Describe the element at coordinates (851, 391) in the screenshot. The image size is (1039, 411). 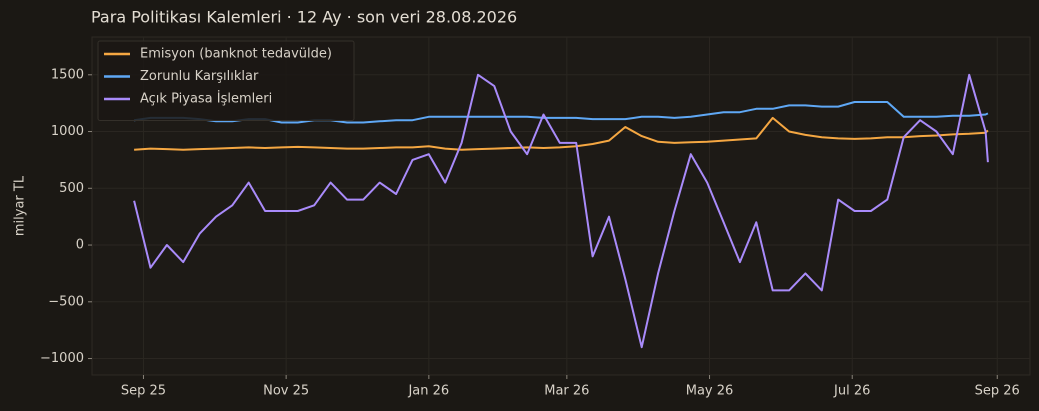
I see `x-tick-label: Jul 26` at that location.